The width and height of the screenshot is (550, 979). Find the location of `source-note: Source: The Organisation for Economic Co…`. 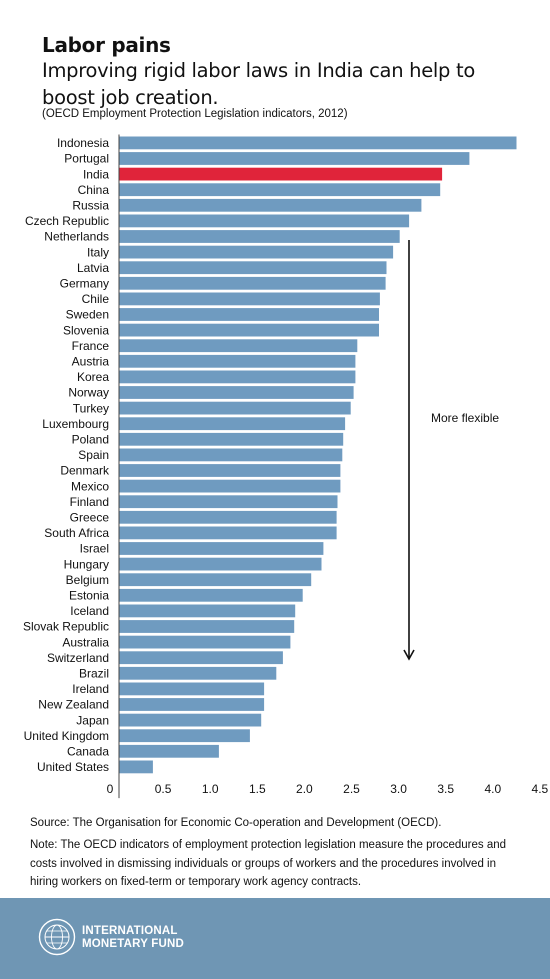

source-note: Source: The Organisation for Economic Co… is located at coordinates (236, 823).